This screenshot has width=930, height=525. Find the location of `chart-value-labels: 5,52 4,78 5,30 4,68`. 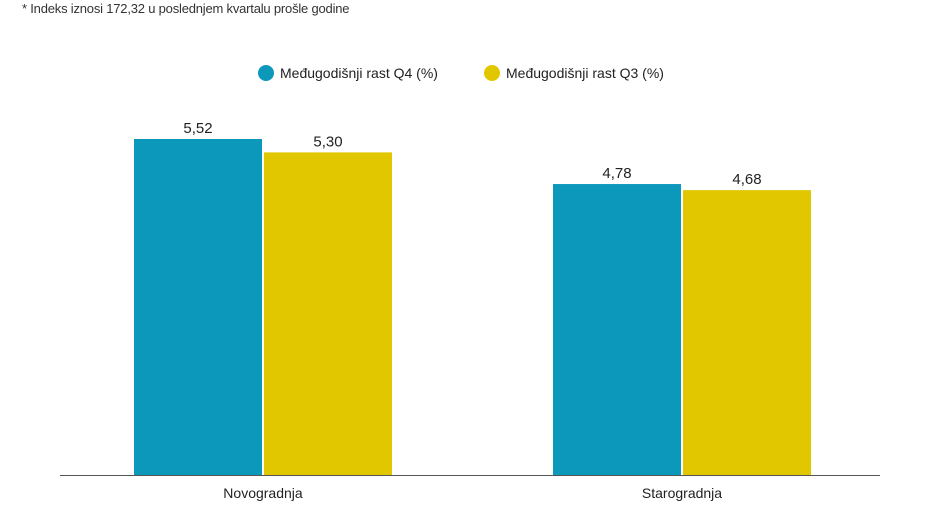

chart-value-labels: 5,52 4,78 5,30 4,68 is located at coordinates (472, 154).